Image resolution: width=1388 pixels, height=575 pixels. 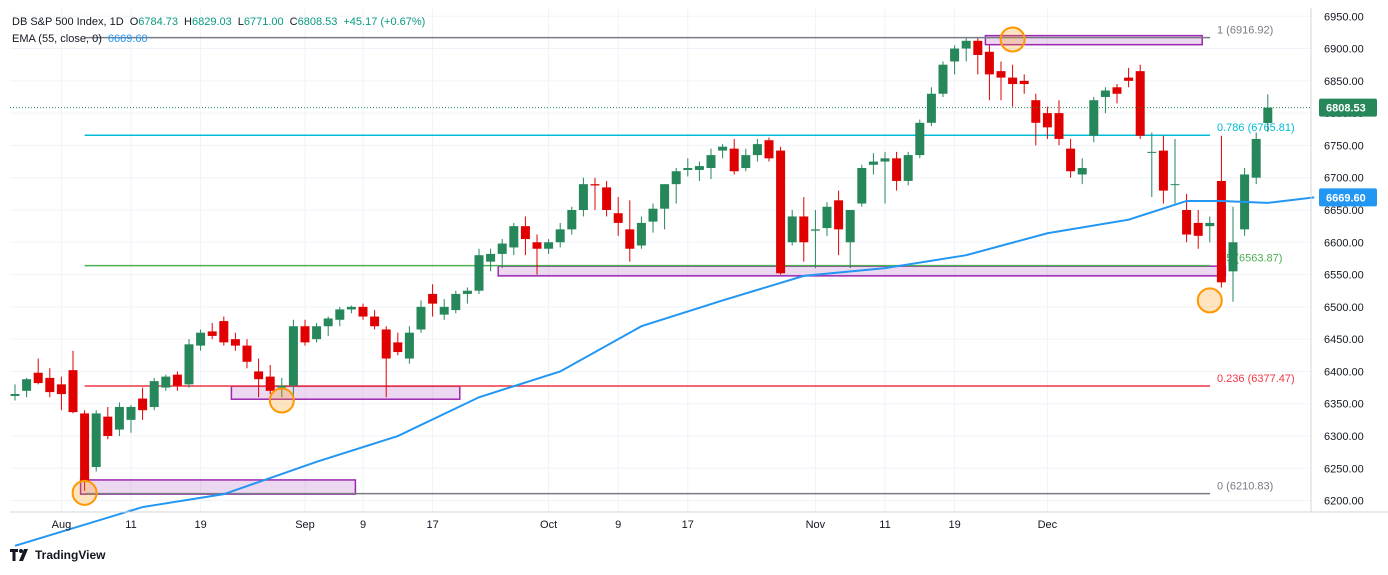 What do you see at coordinates (1344, 308) in the screenshot?
I see `price-tick-label: 6500.00` at bounding box center [1344, 308].